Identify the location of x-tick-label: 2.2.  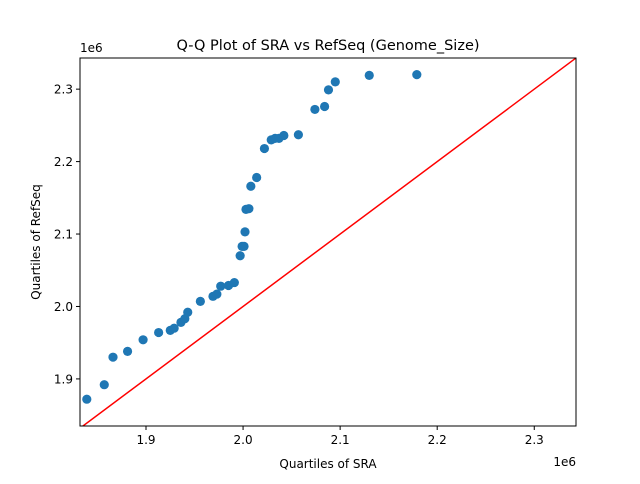
(437, 440).